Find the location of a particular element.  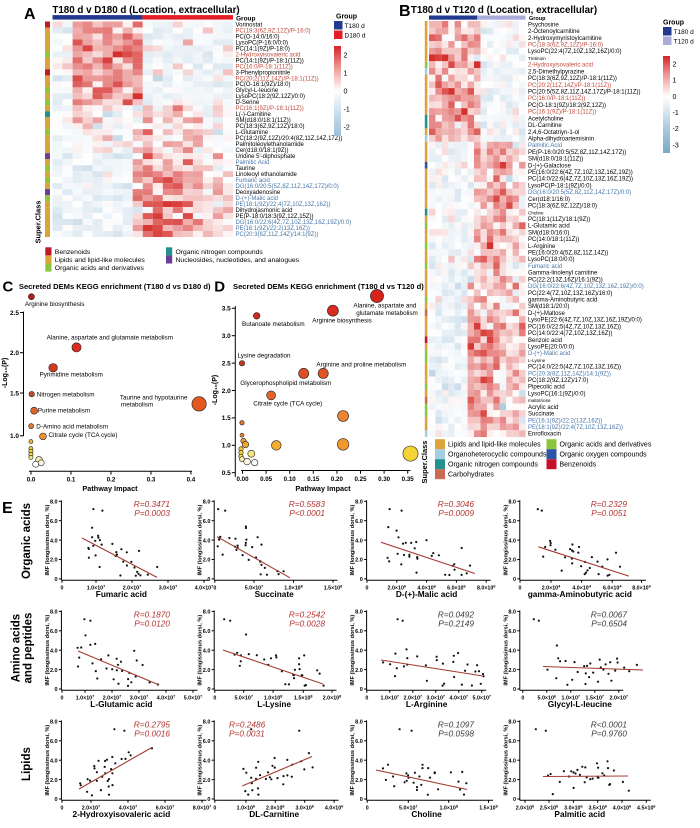

svg-text: -2 is located at coordinates (347, 127).